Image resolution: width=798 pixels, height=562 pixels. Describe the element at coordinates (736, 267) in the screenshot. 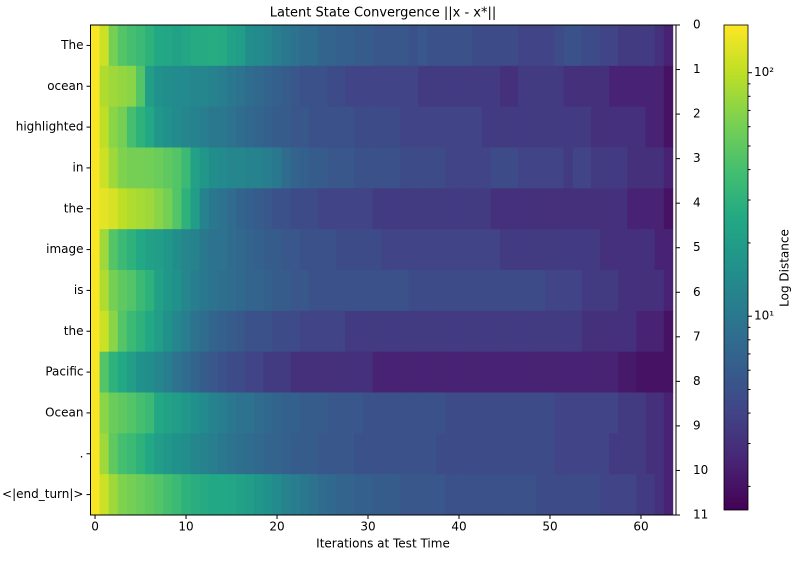

I see `colorbar` at that location.